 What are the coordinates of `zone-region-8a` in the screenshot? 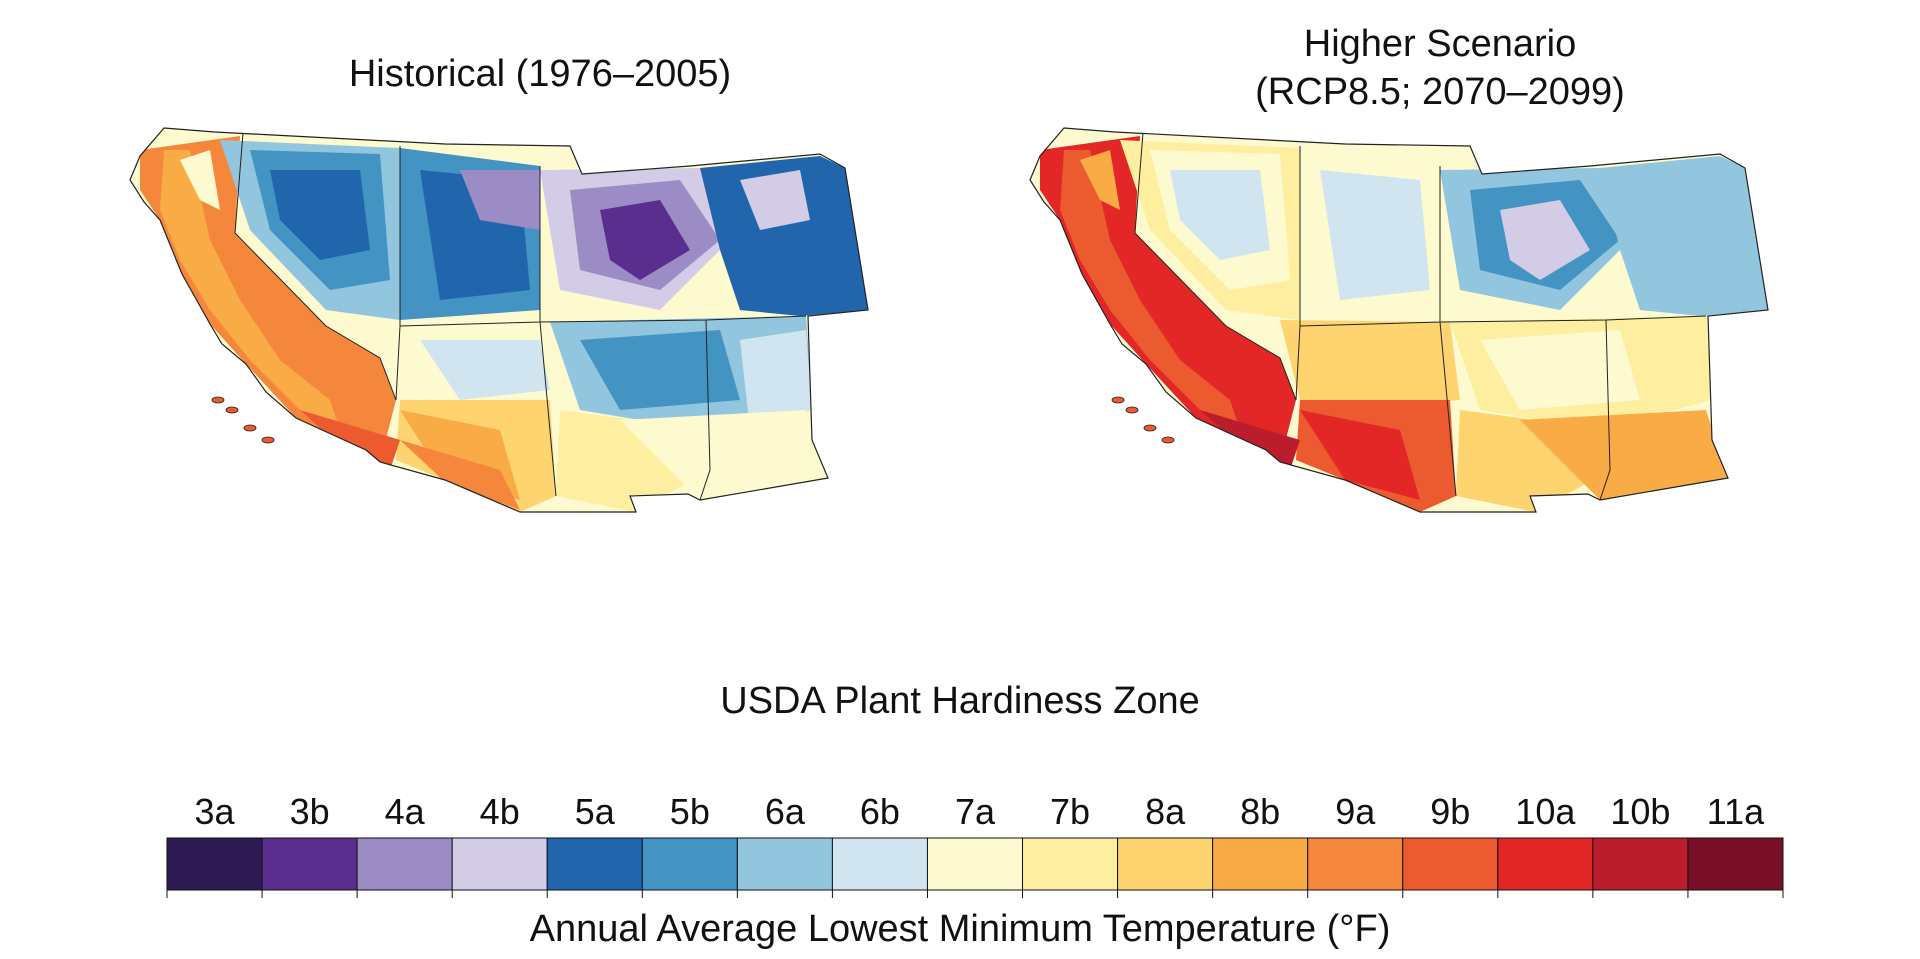 It's located at (1370, 365).